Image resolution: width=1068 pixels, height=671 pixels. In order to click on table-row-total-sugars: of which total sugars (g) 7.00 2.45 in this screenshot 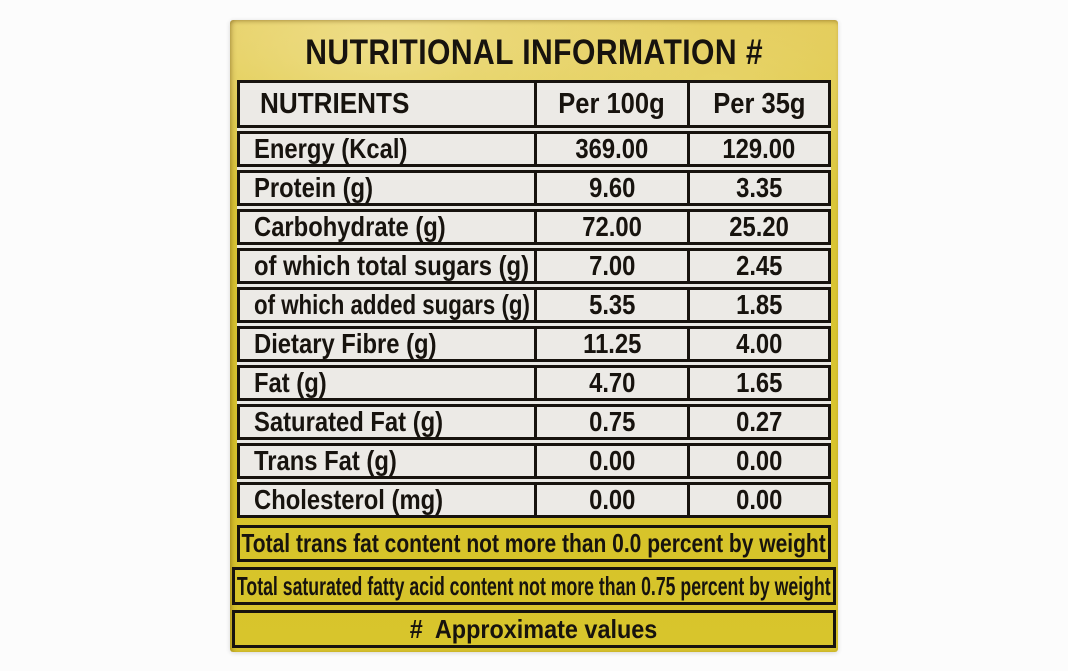, I will do `click(534, 266)`.